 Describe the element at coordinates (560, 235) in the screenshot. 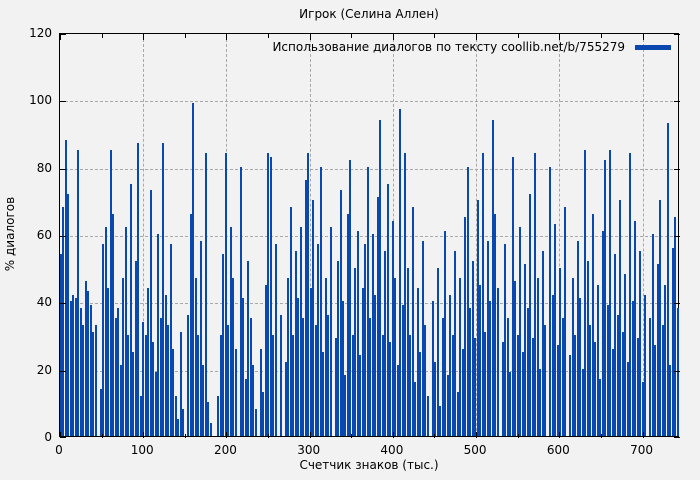

I see `gridline-vertical` at that location.